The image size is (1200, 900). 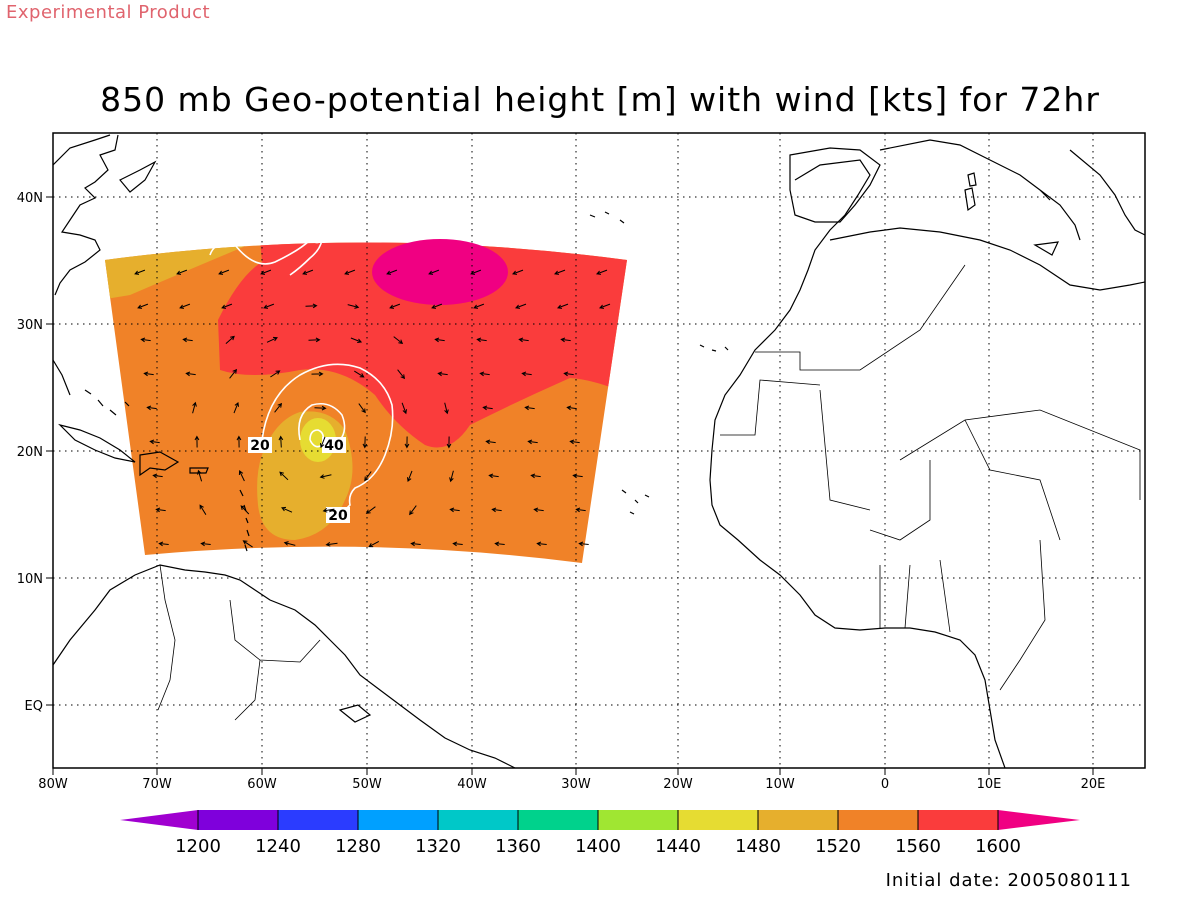 What do you see at coordinates (1046, 248) in the screenshot?
I see `sicily` at bounding box center [1046, 248].